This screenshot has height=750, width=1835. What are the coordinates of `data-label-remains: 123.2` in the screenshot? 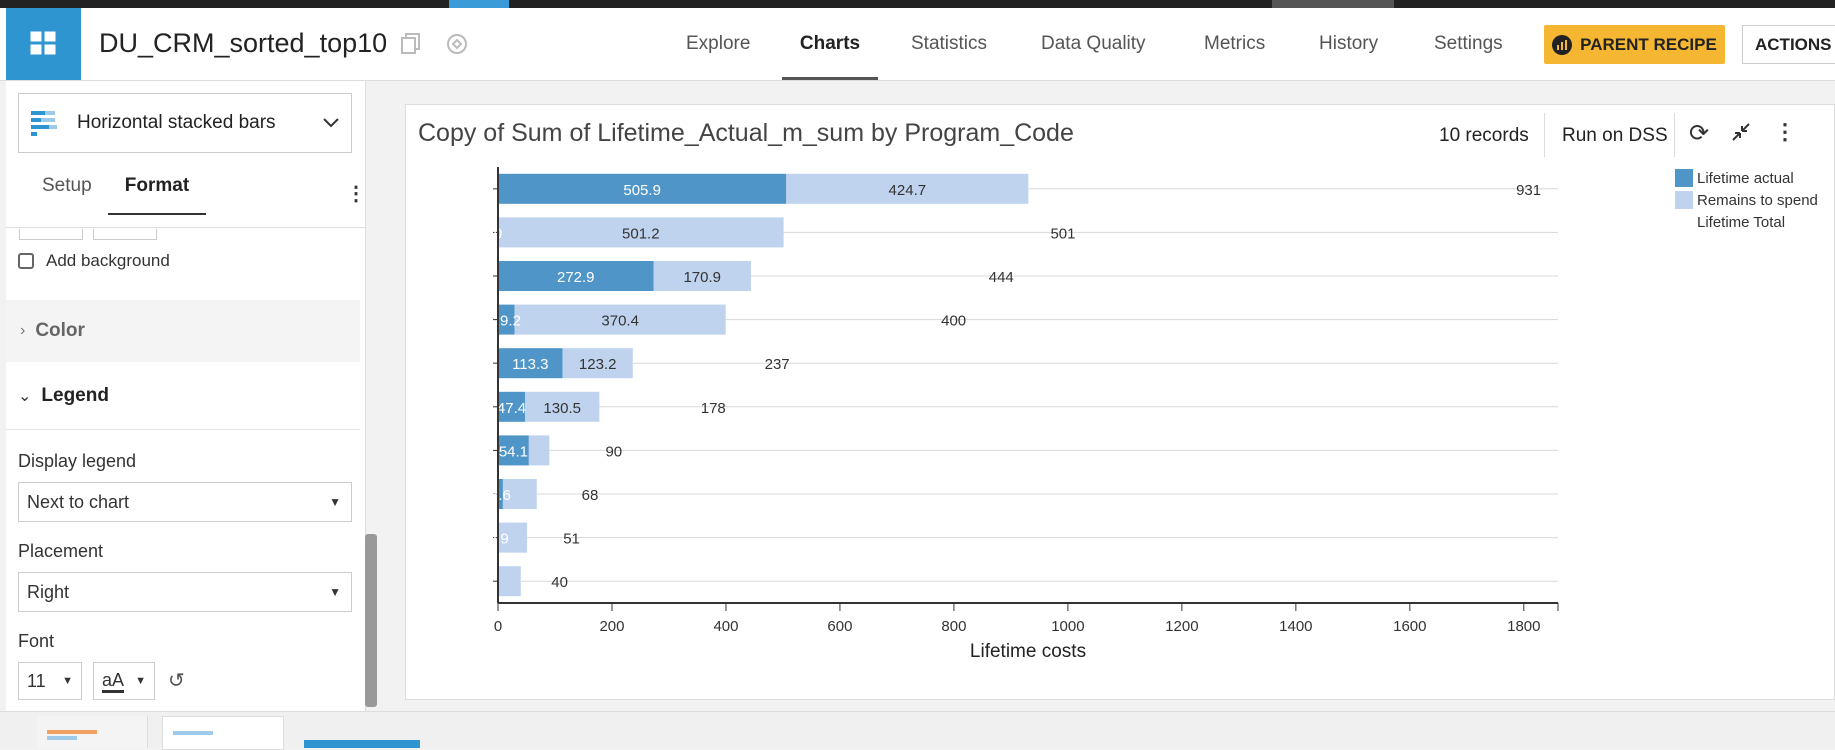 It's located at (598, 364).